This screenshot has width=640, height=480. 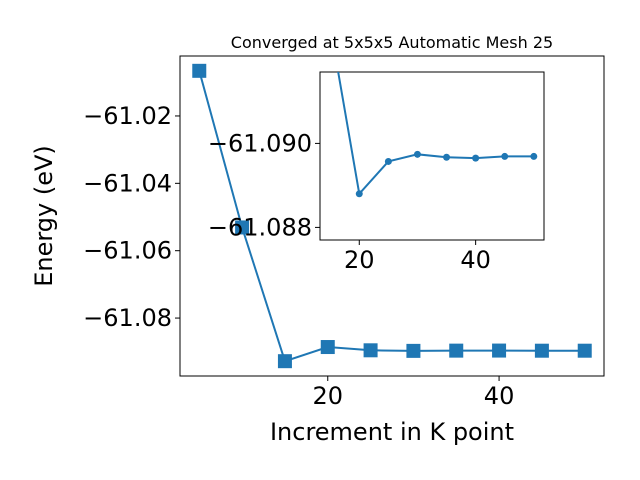 I want to click on y-tick-label: −61.08, so click(x=127, y=318).